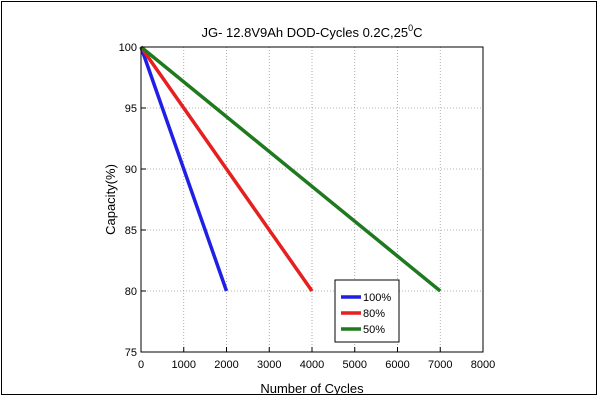 The width and height of the screenshot is (599, 396). I want to click on series-line-100pct, so click(184, 169).